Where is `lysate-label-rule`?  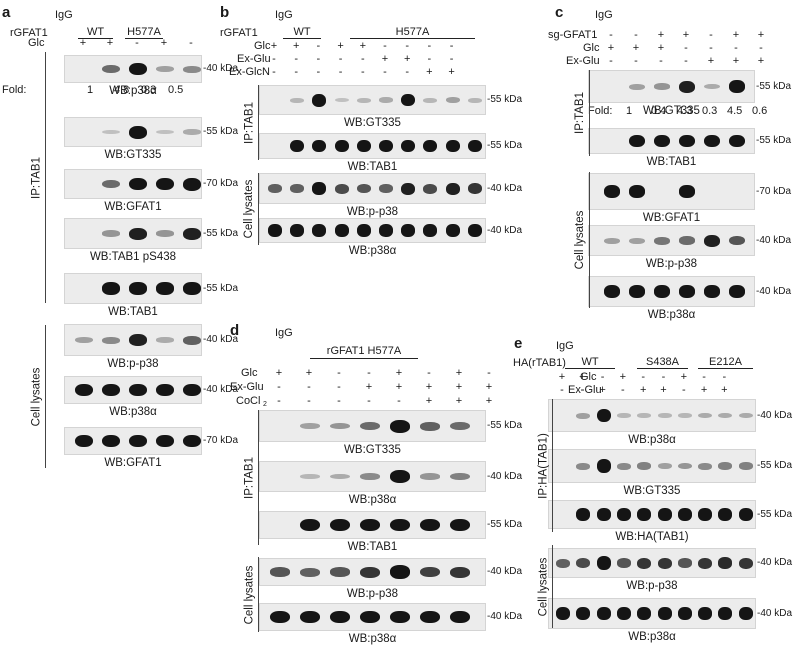
lysate-label-rule is located at coordinates (45, 396).